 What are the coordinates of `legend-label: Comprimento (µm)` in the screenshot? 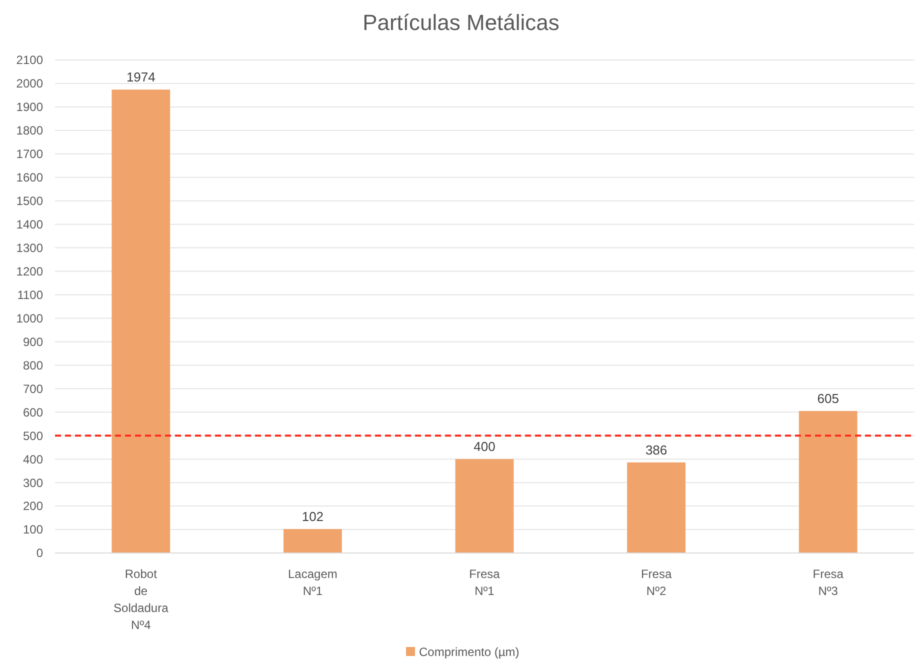 It's located at (469, 652).